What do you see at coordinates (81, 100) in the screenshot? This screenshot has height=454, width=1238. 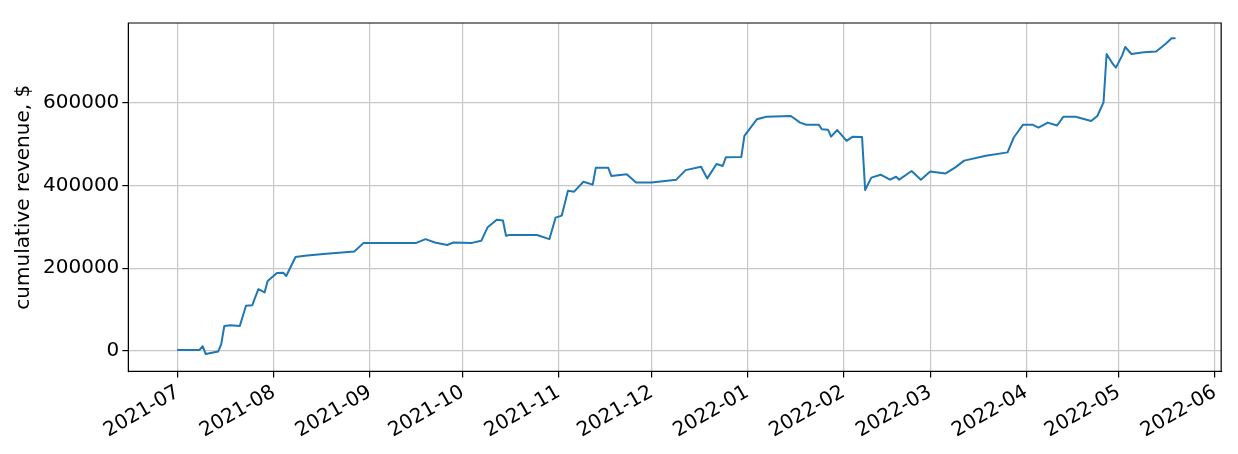 I see `y-tick-label: 600000` at bounding box center [81, 100].